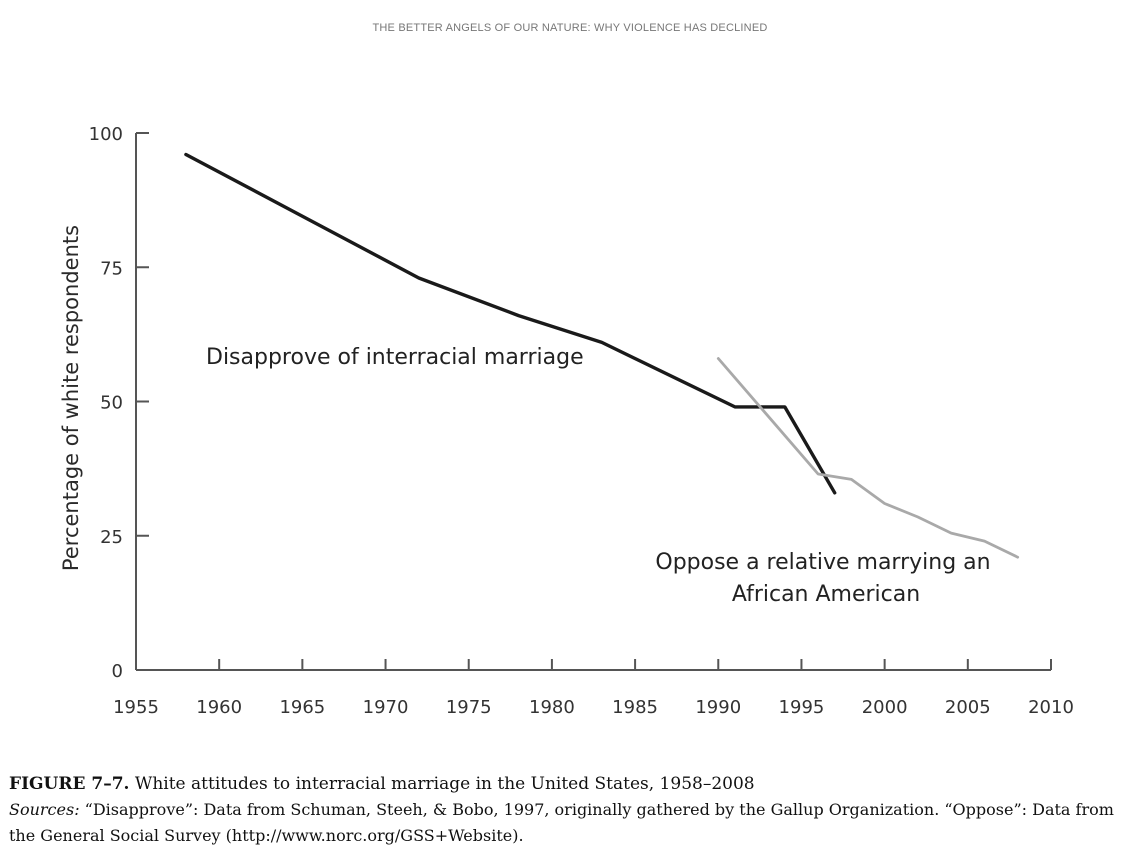  What do you see at coordinates (111, 403) in the screenshot?
I see `y-tick-label: 50` at bounding box center [111, 403].